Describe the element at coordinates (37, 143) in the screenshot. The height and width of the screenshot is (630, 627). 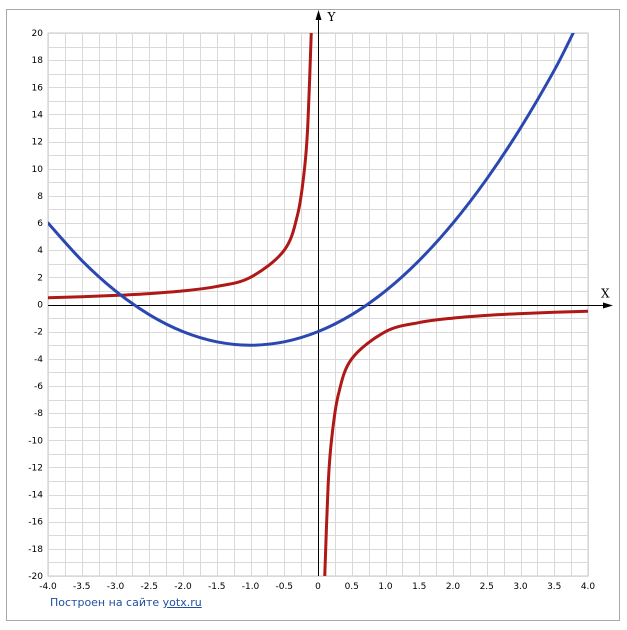
I see `y-tick-label: 12` at that location.